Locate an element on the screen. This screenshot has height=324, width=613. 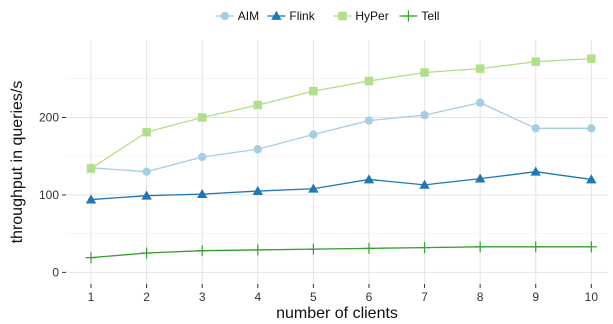
legend-label-hyper: HyPer is located at coordinates (371, 16).